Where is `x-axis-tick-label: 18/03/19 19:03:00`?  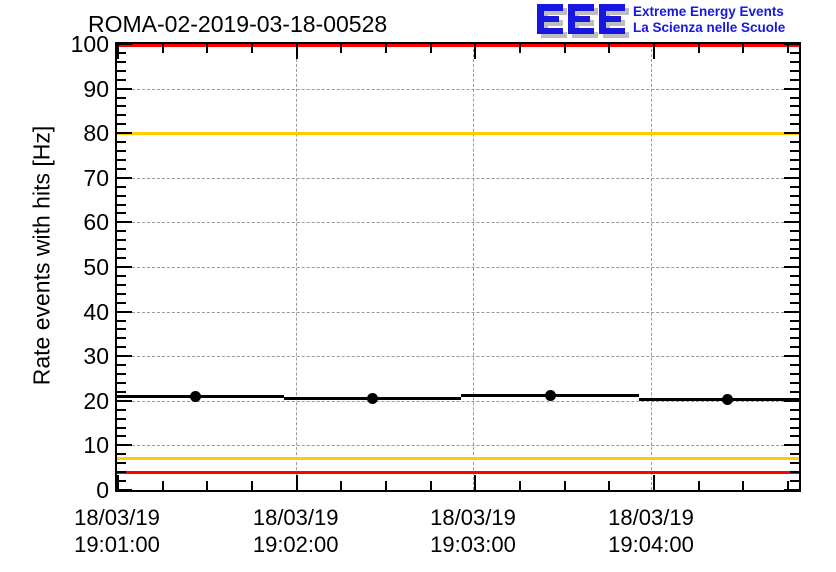
x-axis-tick-label: 18/03/19 19:03:00 is located at coordinates (473, 531).